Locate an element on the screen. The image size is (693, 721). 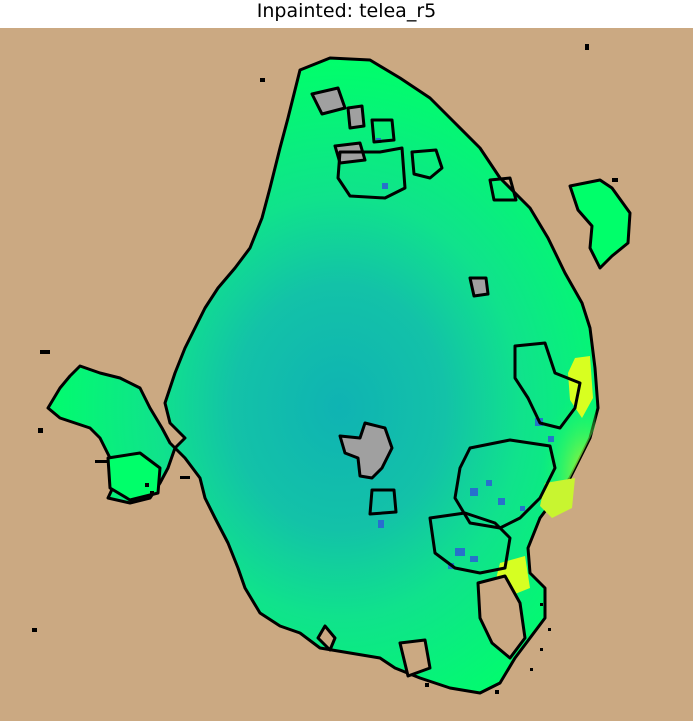
figure-title: Inpainted: telea_r5 is located at coordinates (346, 11).